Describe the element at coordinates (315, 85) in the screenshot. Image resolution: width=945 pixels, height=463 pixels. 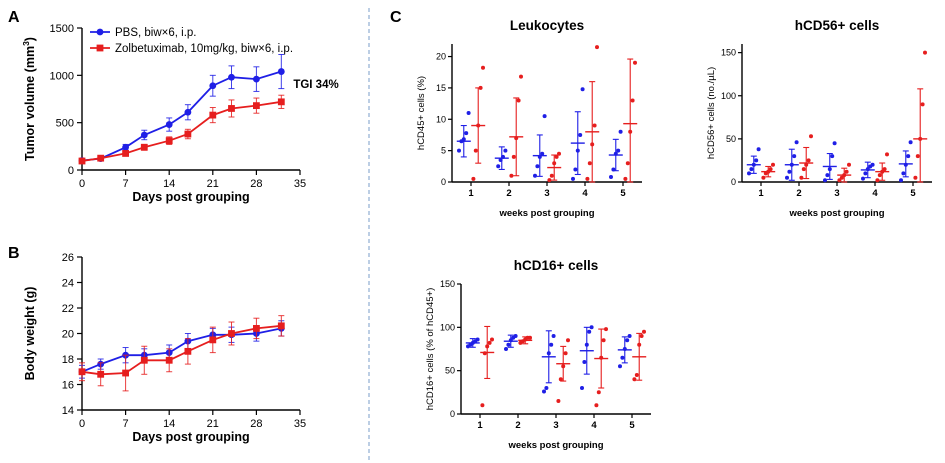
I see `a-tgi-annotation: TGI 34%` at that location.